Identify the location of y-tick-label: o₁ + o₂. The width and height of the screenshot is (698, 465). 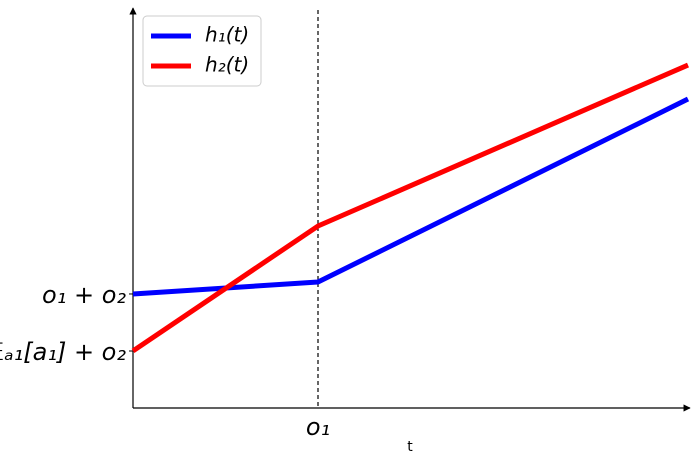
(84, 295).